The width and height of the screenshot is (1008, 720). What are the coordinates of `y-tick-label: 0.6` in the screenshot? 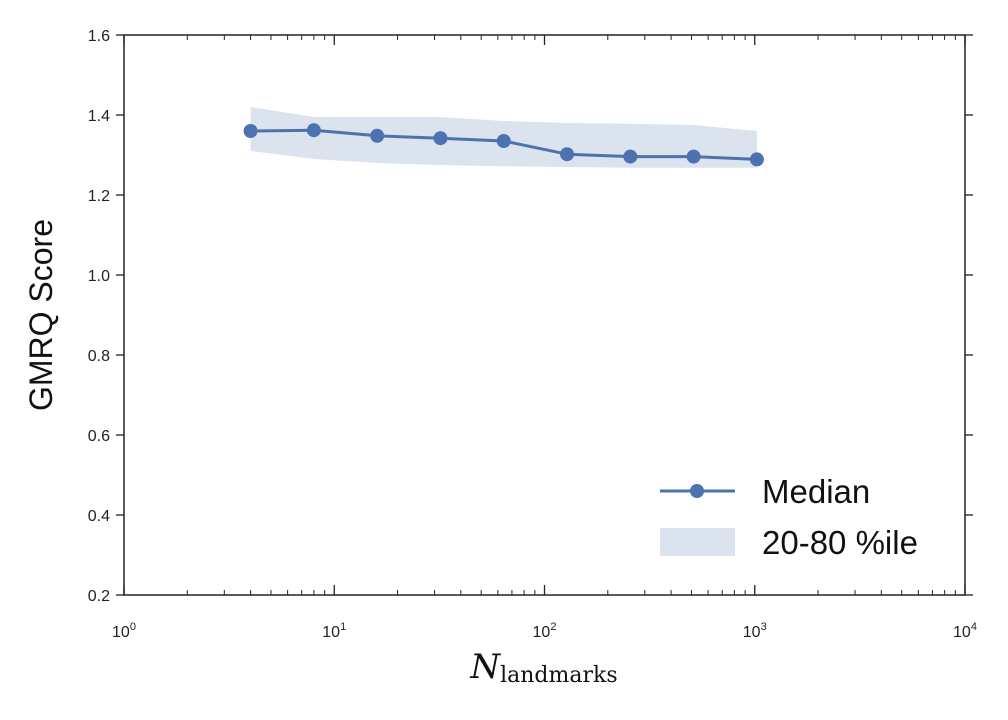 It's located at (99, 436).